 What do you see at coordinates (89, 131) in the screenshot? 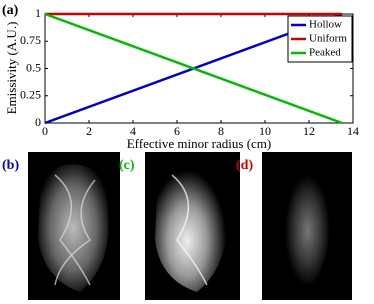
I see `x-tick-label: 2` at bounding box center [89, 131].